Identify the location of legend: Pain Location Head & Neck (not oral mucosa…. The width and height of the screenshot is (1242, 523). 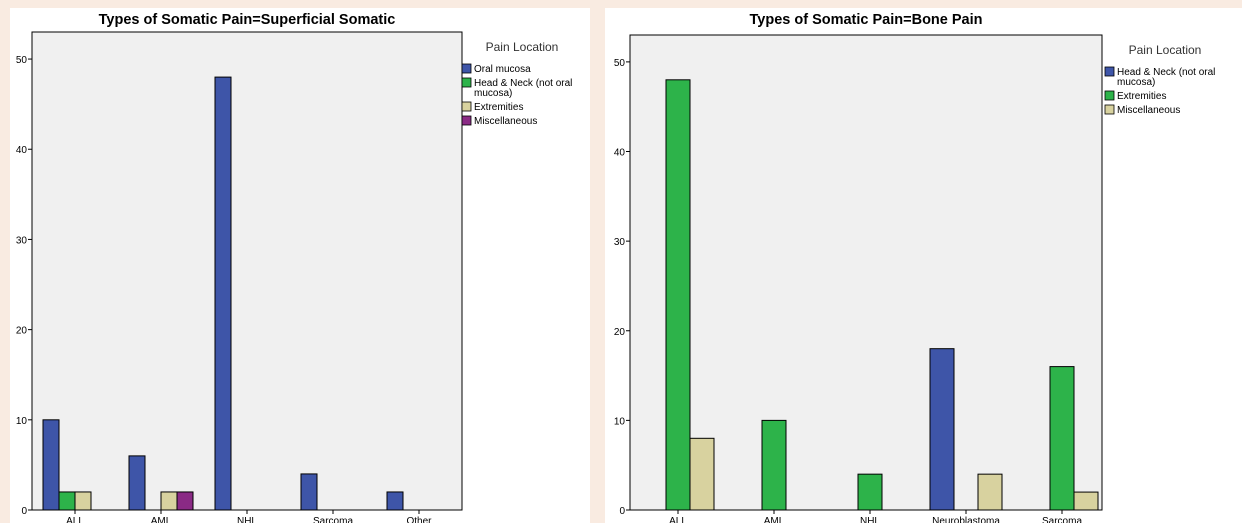
(1159, 79).